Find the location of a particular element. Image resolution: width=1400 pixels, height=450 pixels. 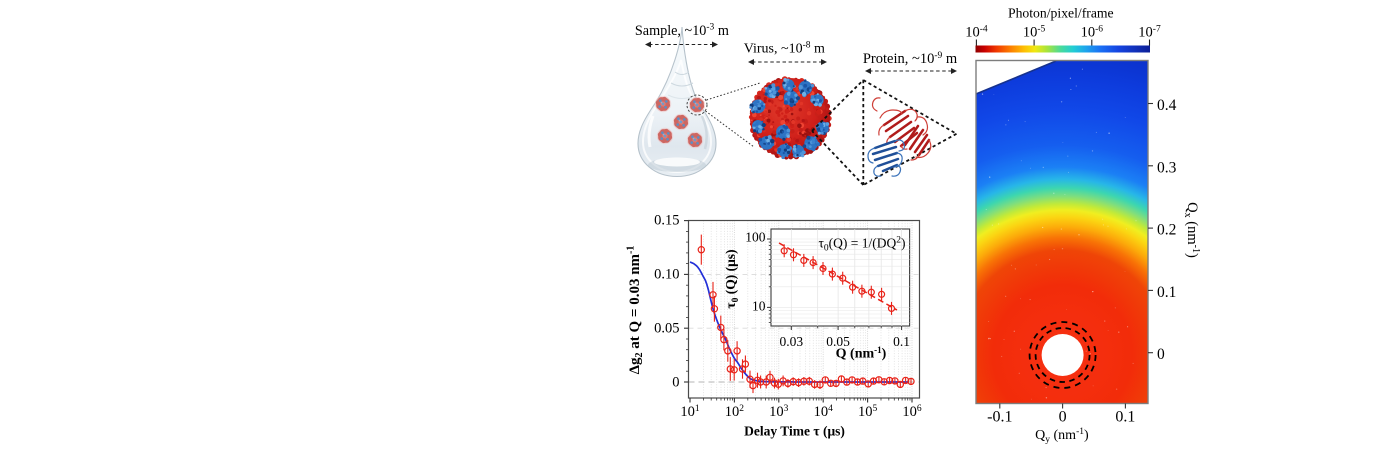

svg-text: Qx (nm-1) is located at coordinates (1191, 230).